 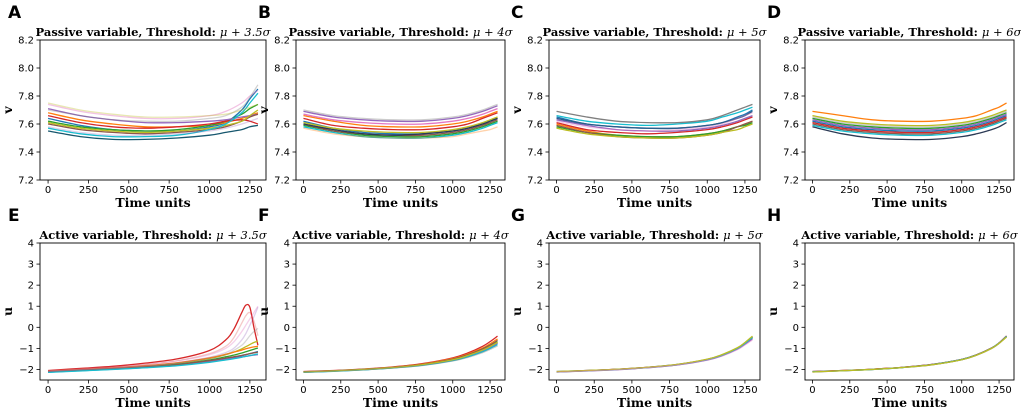 I want to click on panel-title: Passive variable, Threshold: μ + 5σ, so click(x=655, y=32).